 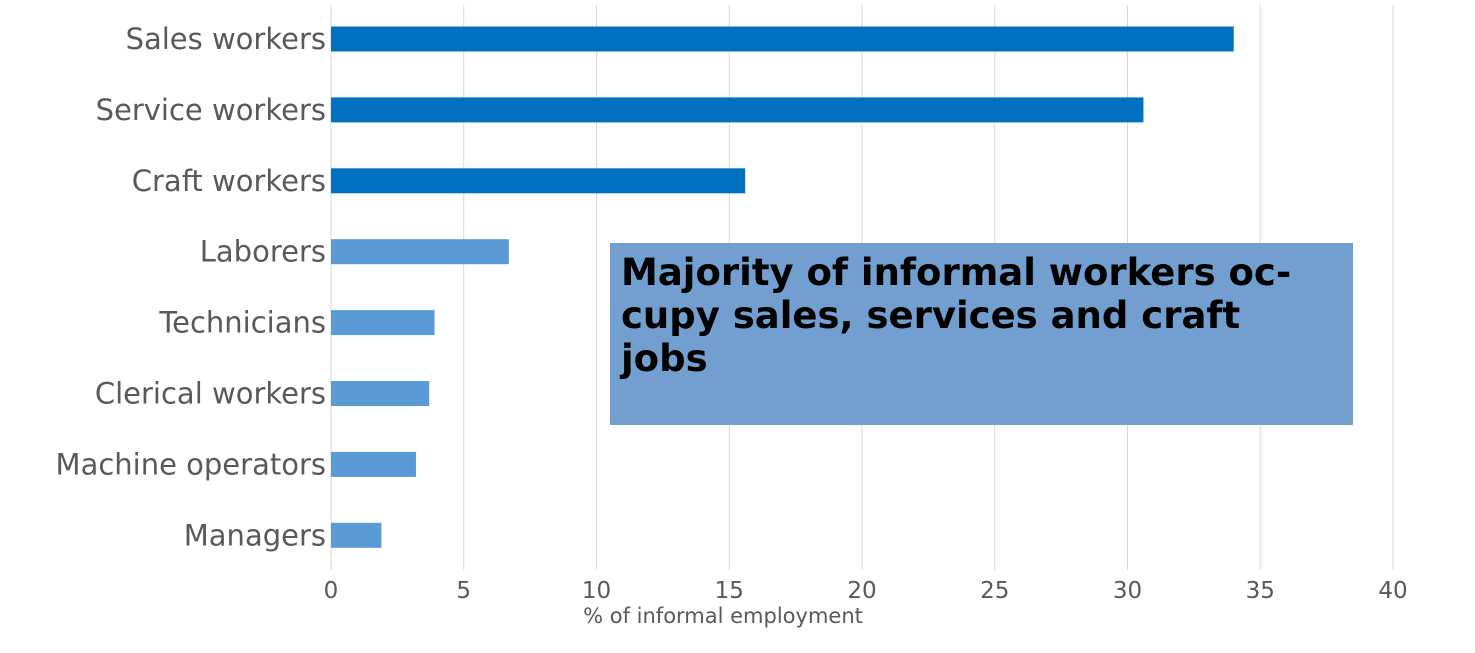 What do you see at coordinates (420, 252) in the screenshot?
I see `bar-laborers` at bounding box center [420, 252].